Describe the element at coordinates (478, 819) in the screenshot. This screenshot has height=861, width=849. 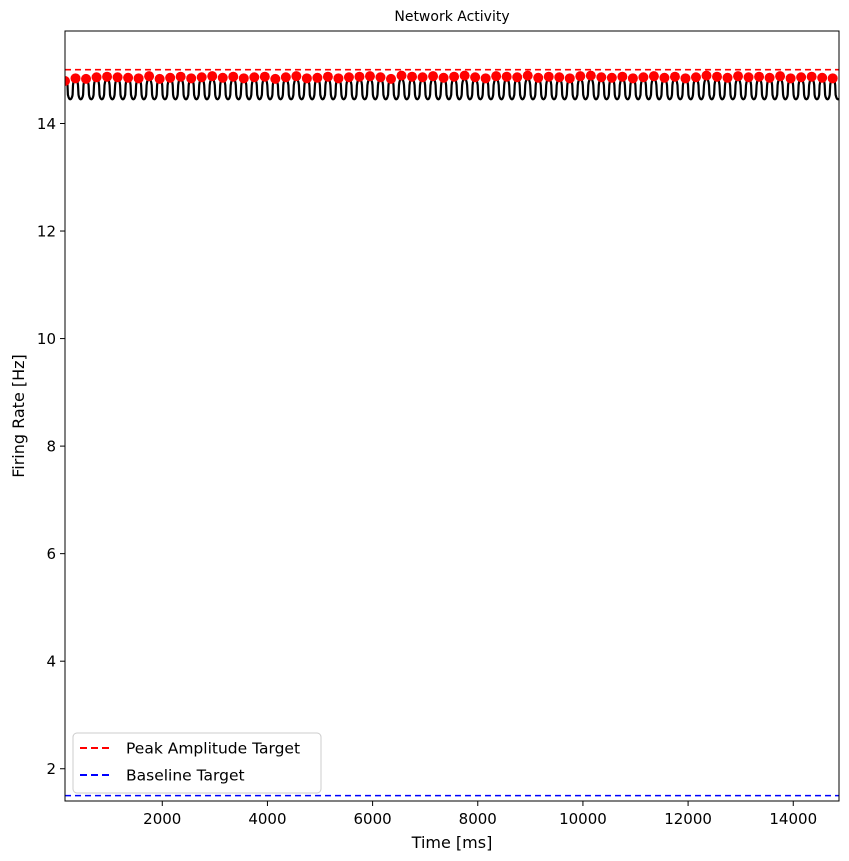
I see `x-tick-label: 8000` at that location.